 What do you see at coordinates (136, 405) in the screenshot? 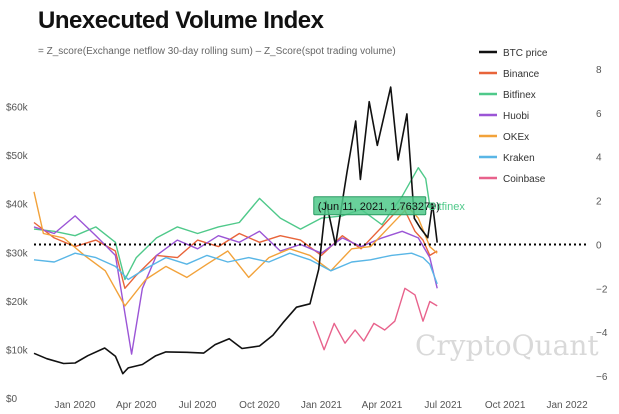
I see `x-tick-label: Apr 2020` at bounding box center [136, 405].